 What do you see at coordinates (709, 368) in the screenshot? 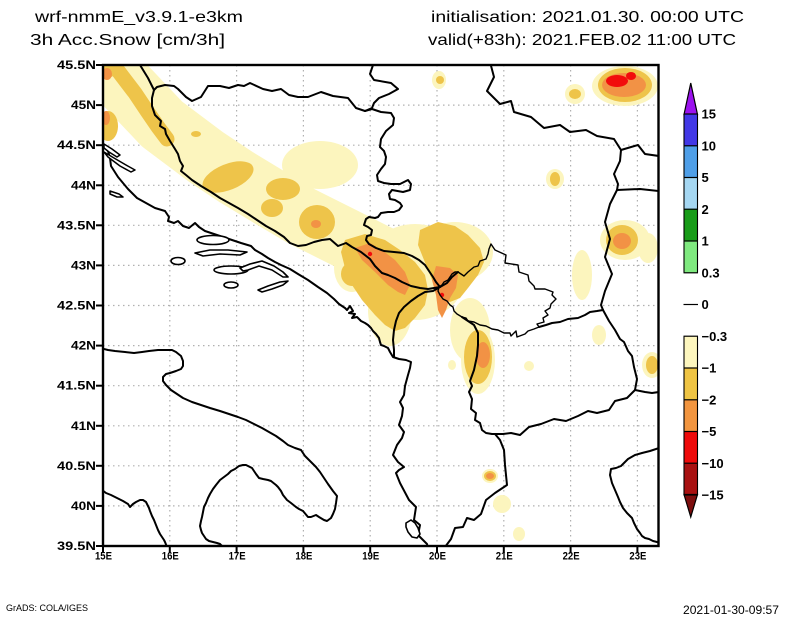
I see `svg-text: −1` at bounding box center [709, 368].